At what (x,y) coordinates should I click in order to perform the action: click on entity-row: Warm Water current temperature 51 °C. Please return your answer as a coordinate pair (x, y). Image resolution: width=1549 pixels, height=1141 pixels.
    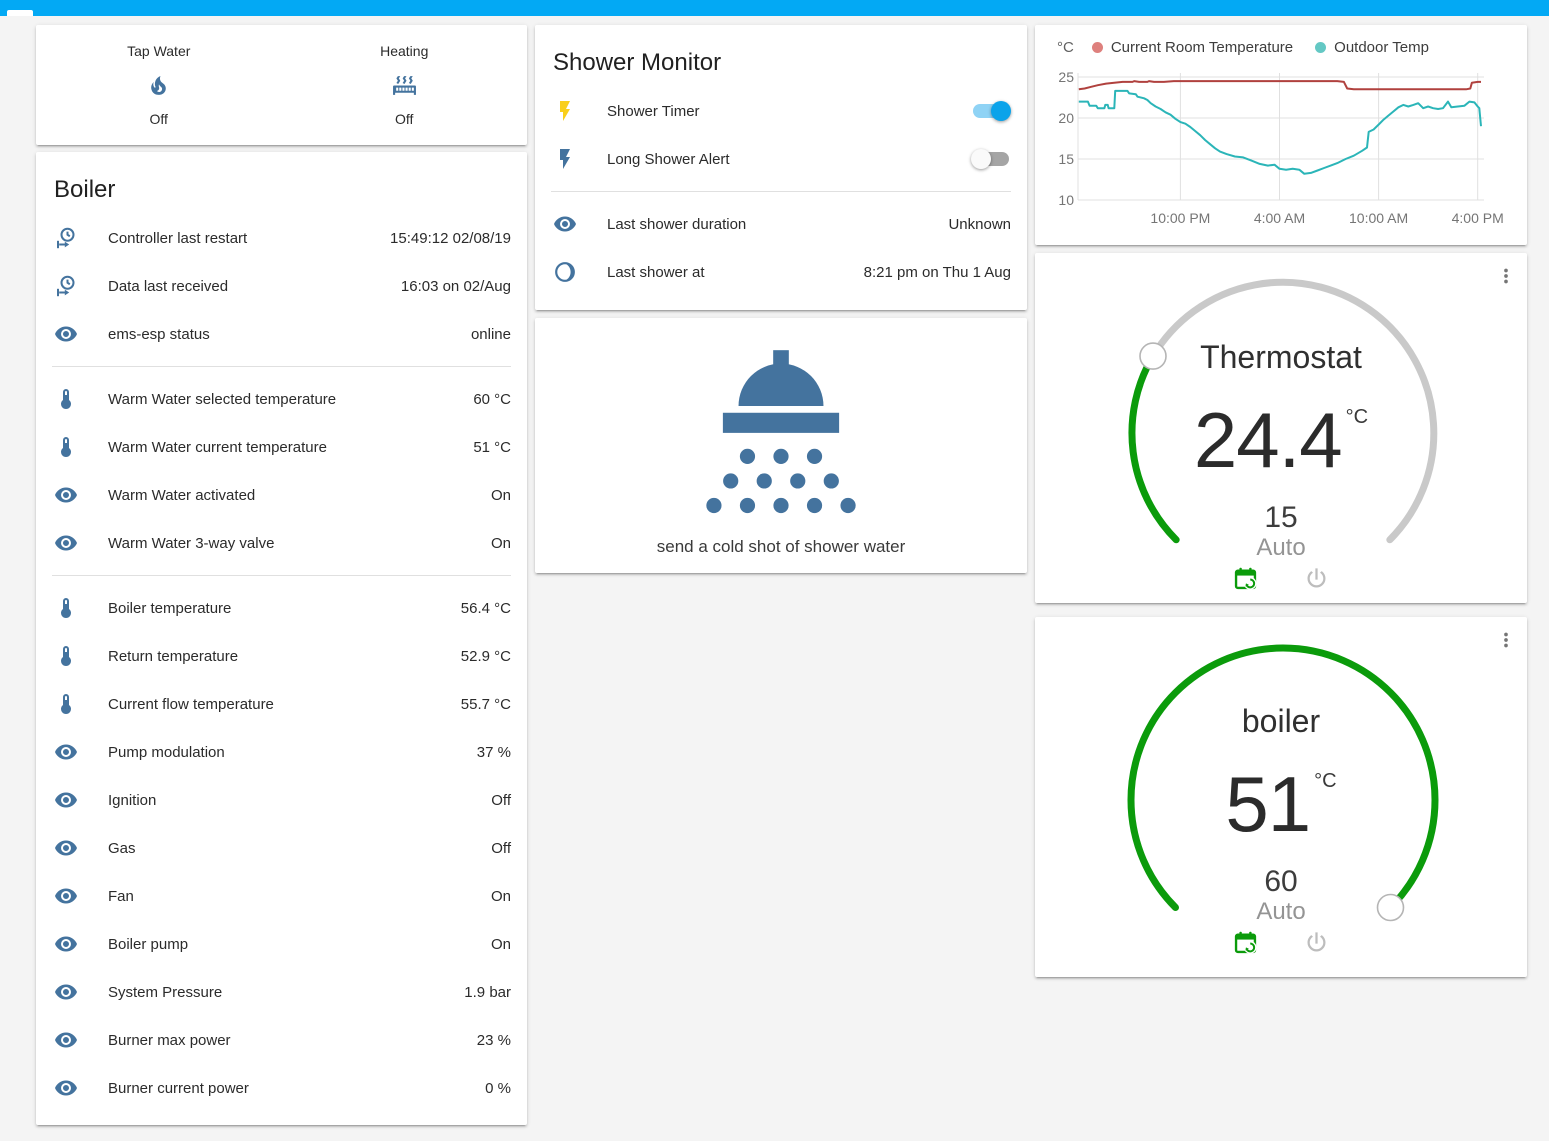
    Looking at the image, I should click on (281, 447).